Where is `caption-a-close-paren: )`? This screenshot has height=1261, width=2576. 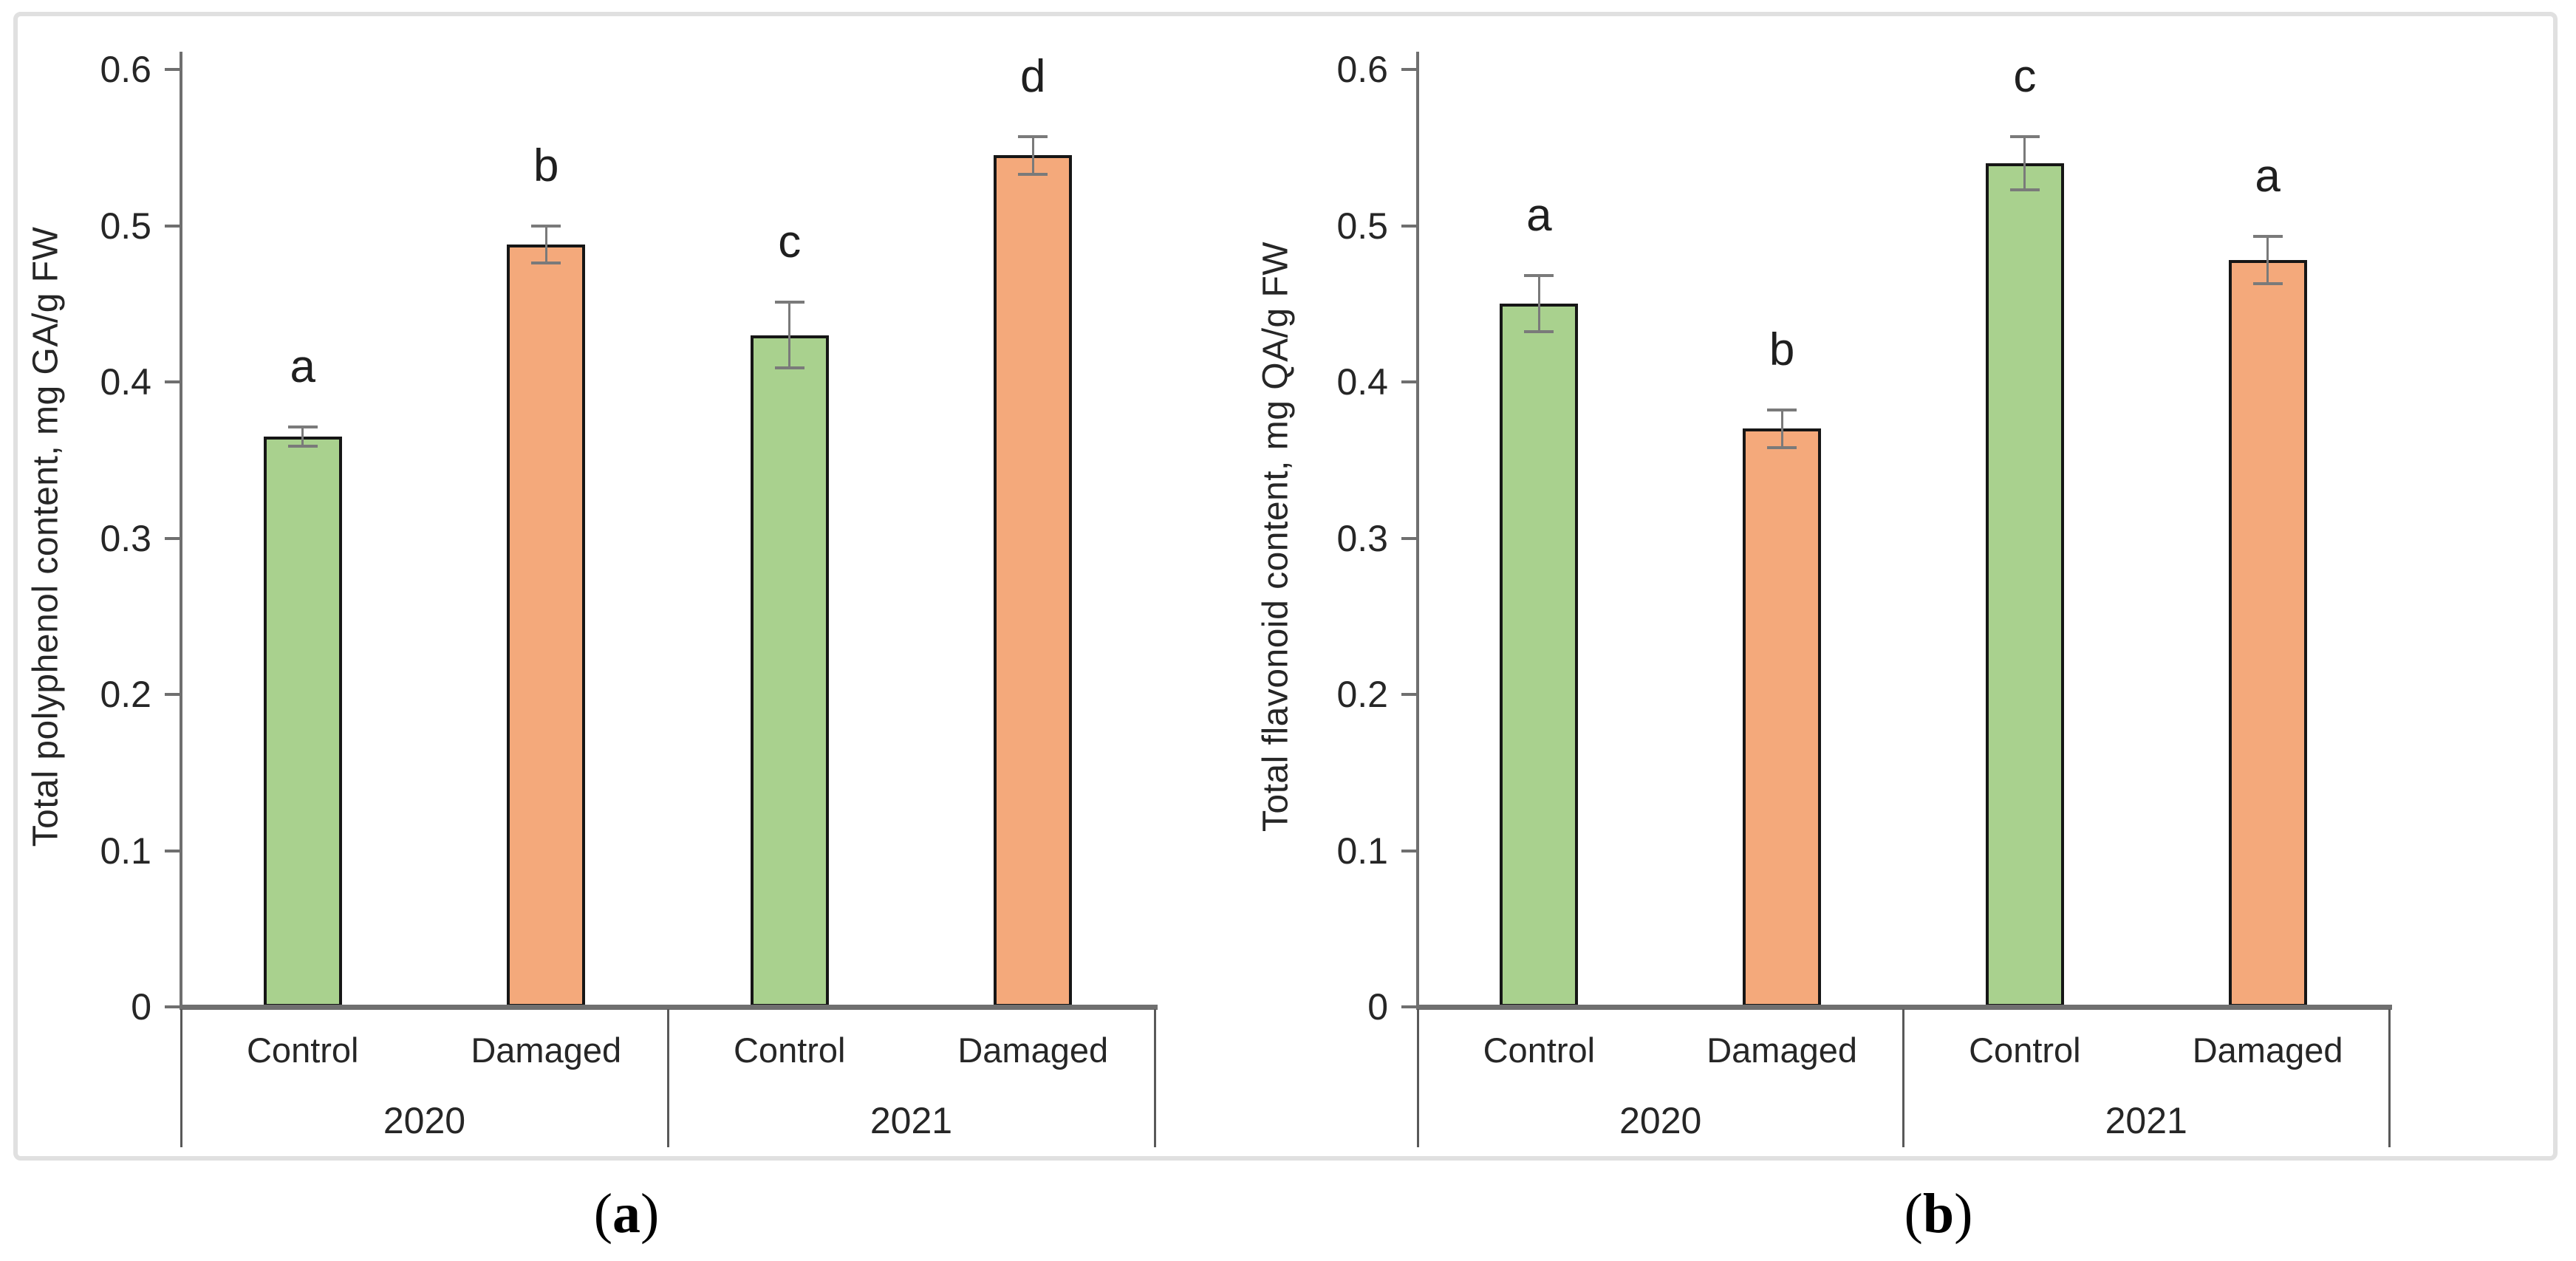
caption-a-close-paren: ) is located at coordinates (650, 1214).